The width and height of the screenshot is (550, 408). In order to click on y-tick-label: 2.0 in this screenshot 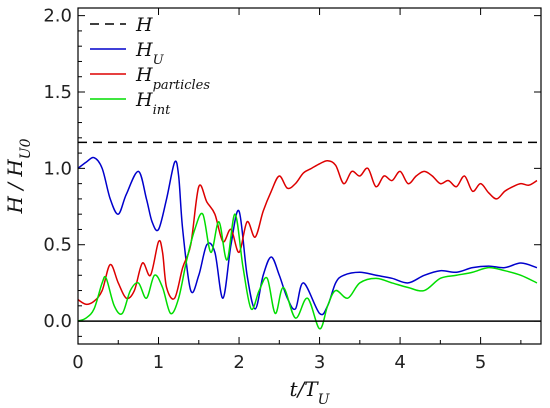, I will do `click(57, 16)`.